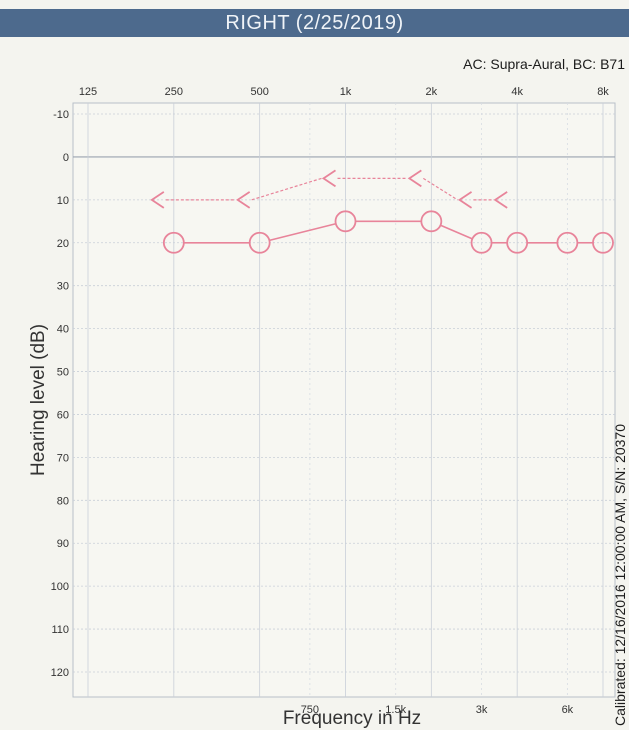 The image size is (629, 730). Describe the element at coordinates (352, 718) in the screenshot. I see `x-axis-label: Frequency in Hz` at that location.